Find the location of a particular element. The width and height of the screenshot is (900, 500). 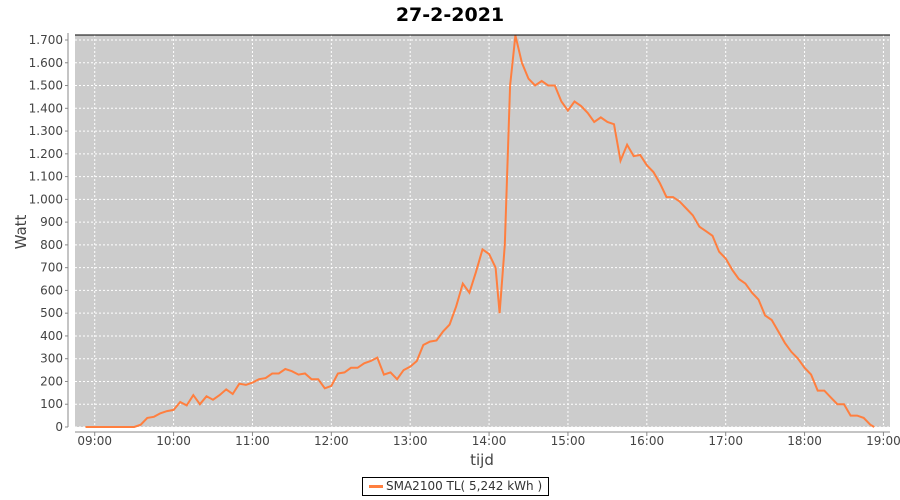

x-tick-label: 09:00 is located at coordinates (94, 441).